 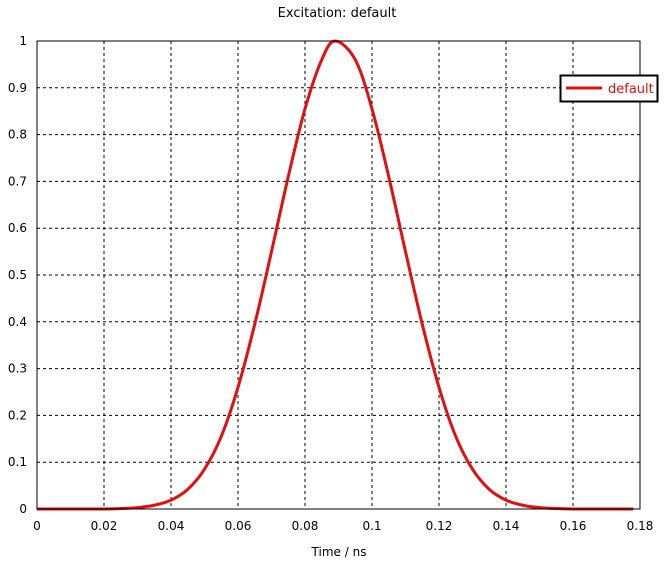 I want to click on y-tick-label: 0.5, so click(x=17, y=275).